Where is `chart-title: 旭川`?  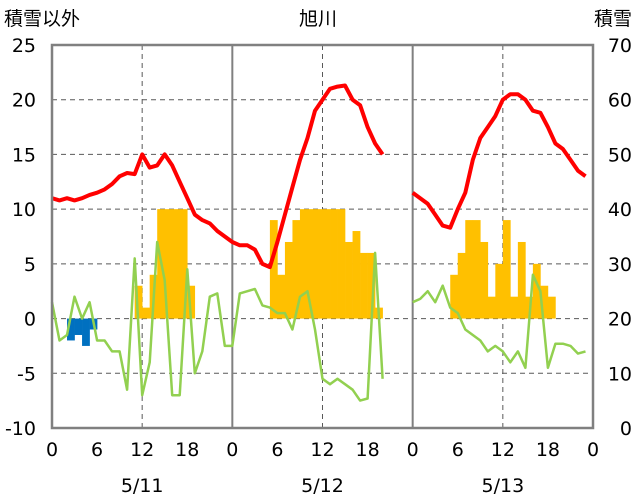 chart-title: 旭川 is located at coordinates (318, 19).